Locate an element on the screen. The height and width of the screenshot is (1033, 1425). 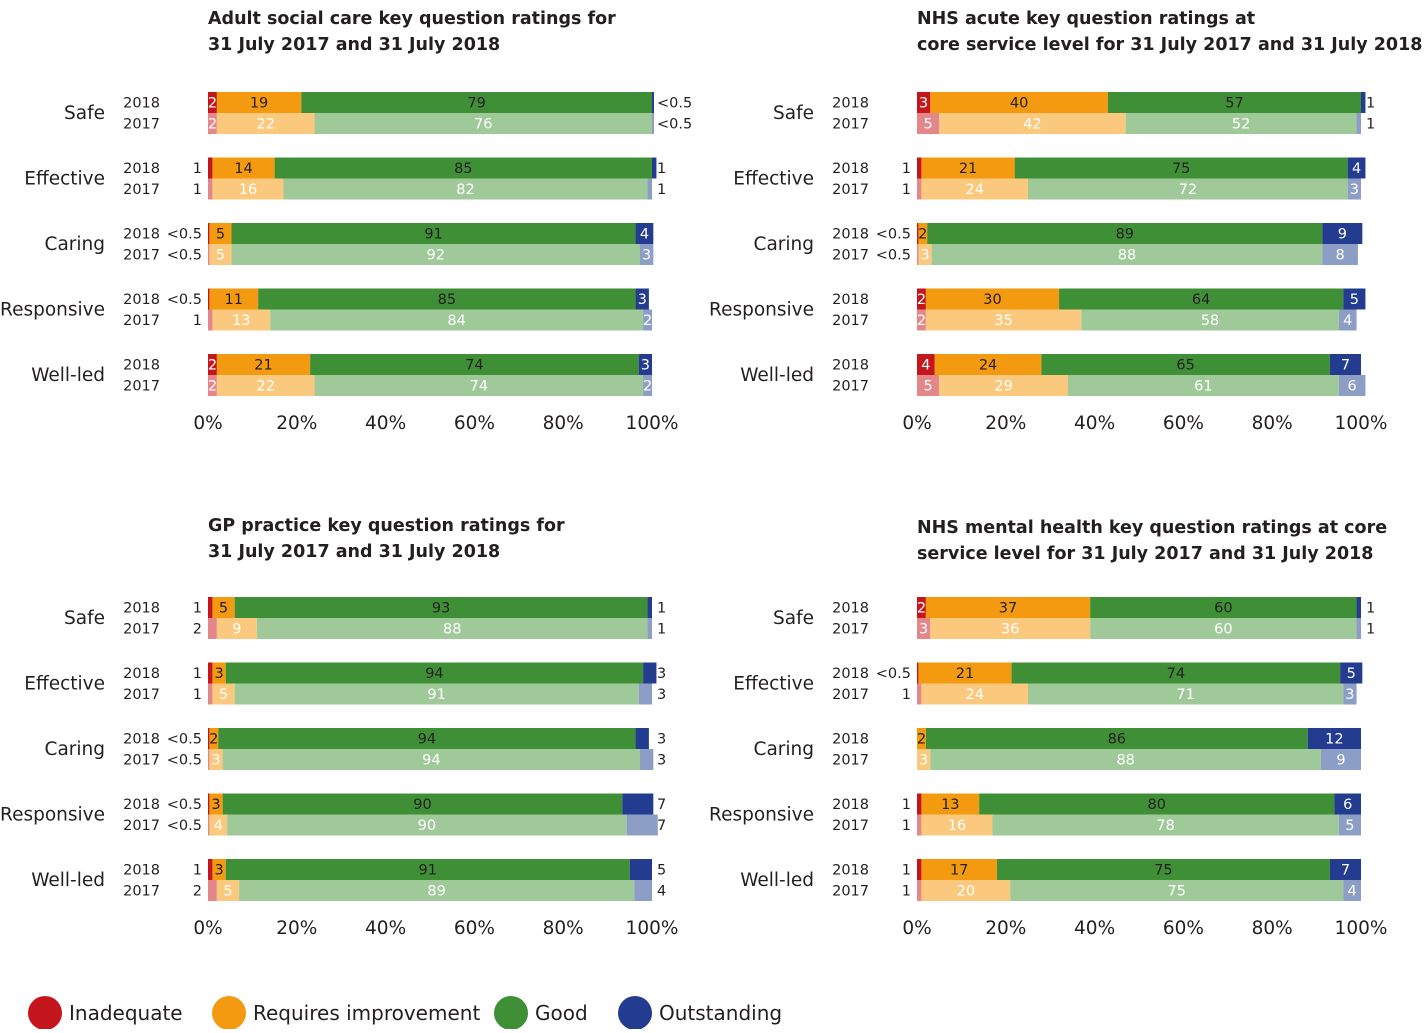
data-label: 85 is located at coordinates (447, 300).